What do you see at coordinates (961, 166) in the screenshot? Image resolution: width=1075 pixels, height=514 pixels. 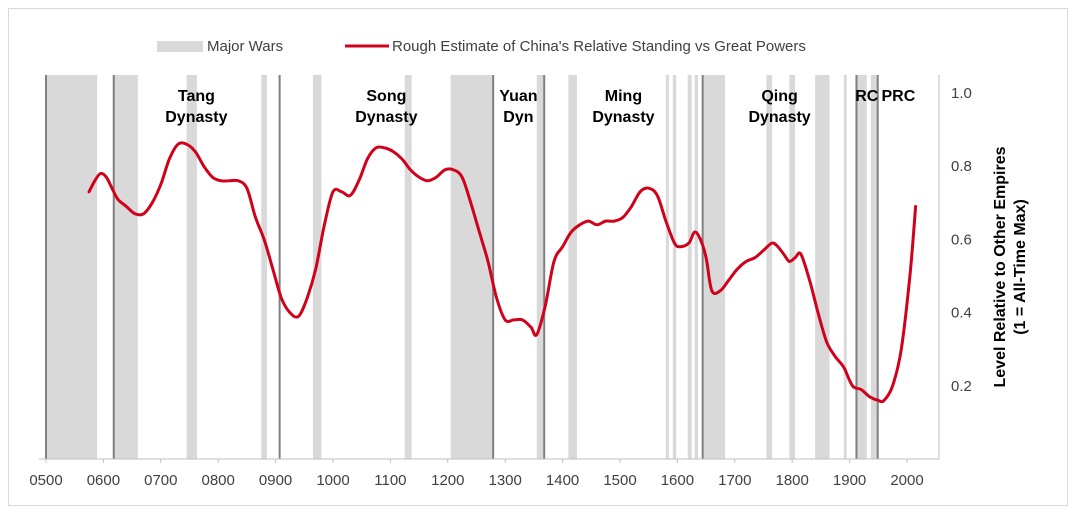 I see `y-tick-label-3: 0.8` at bounding box center [961, 166].